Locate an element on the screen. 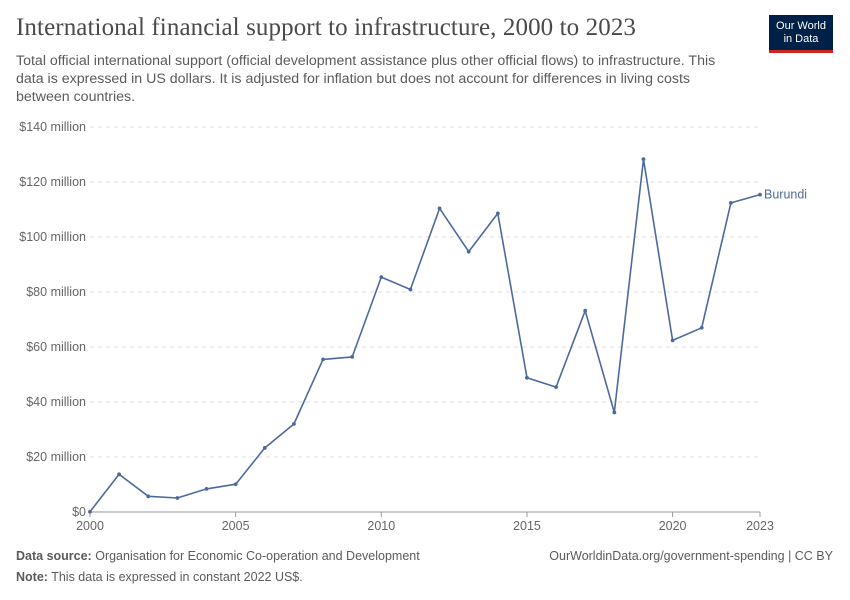 This screenshot has width=850, height=600. note-label: Note: is located at coordinates (32, 577).